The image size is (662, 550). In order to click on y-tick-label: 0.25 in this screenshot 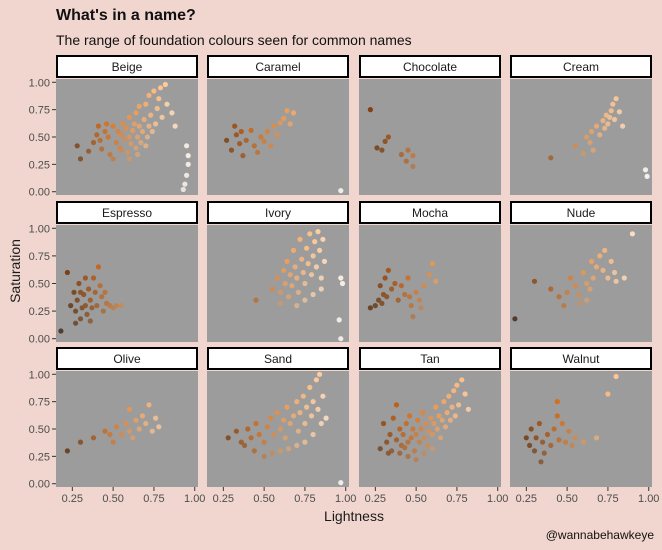, I will do `click(39, 457)`.